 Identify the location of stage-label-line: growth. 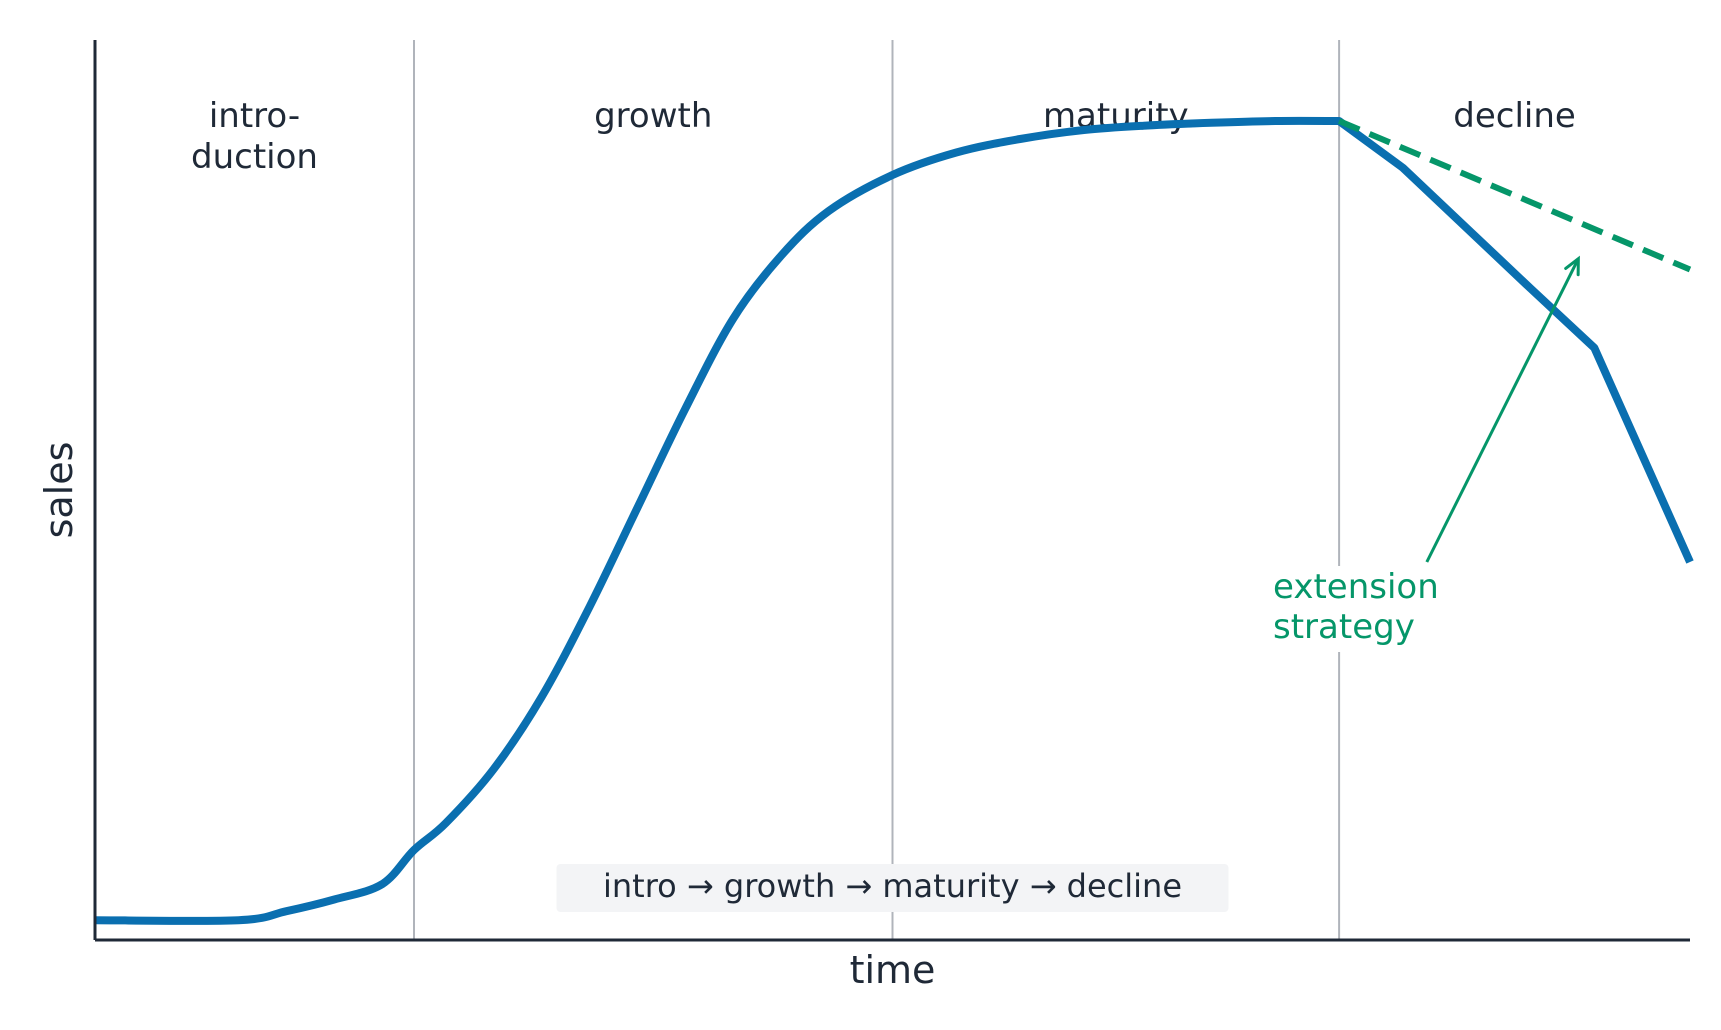
(653, 116).